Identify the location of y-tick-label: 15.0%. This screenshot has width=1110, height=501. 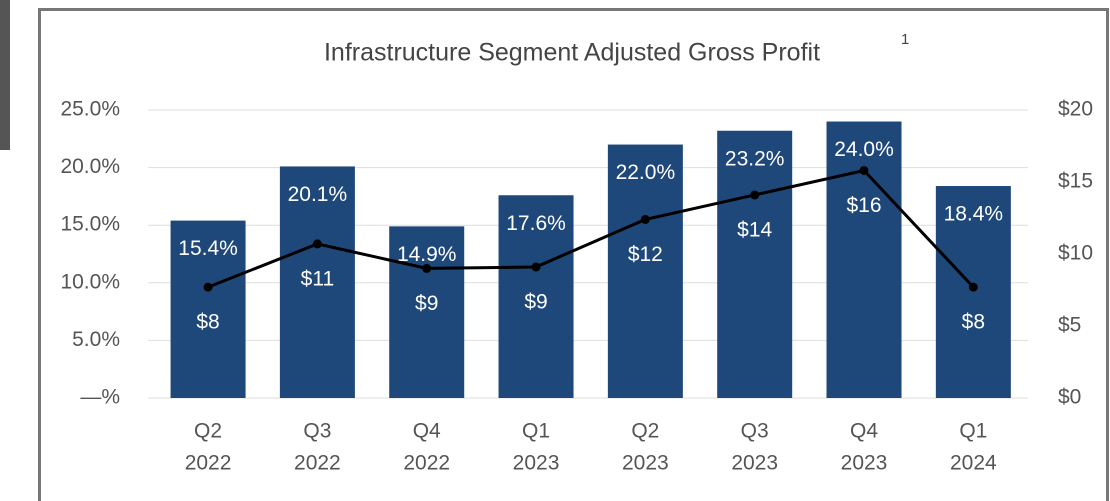
(90, 224).